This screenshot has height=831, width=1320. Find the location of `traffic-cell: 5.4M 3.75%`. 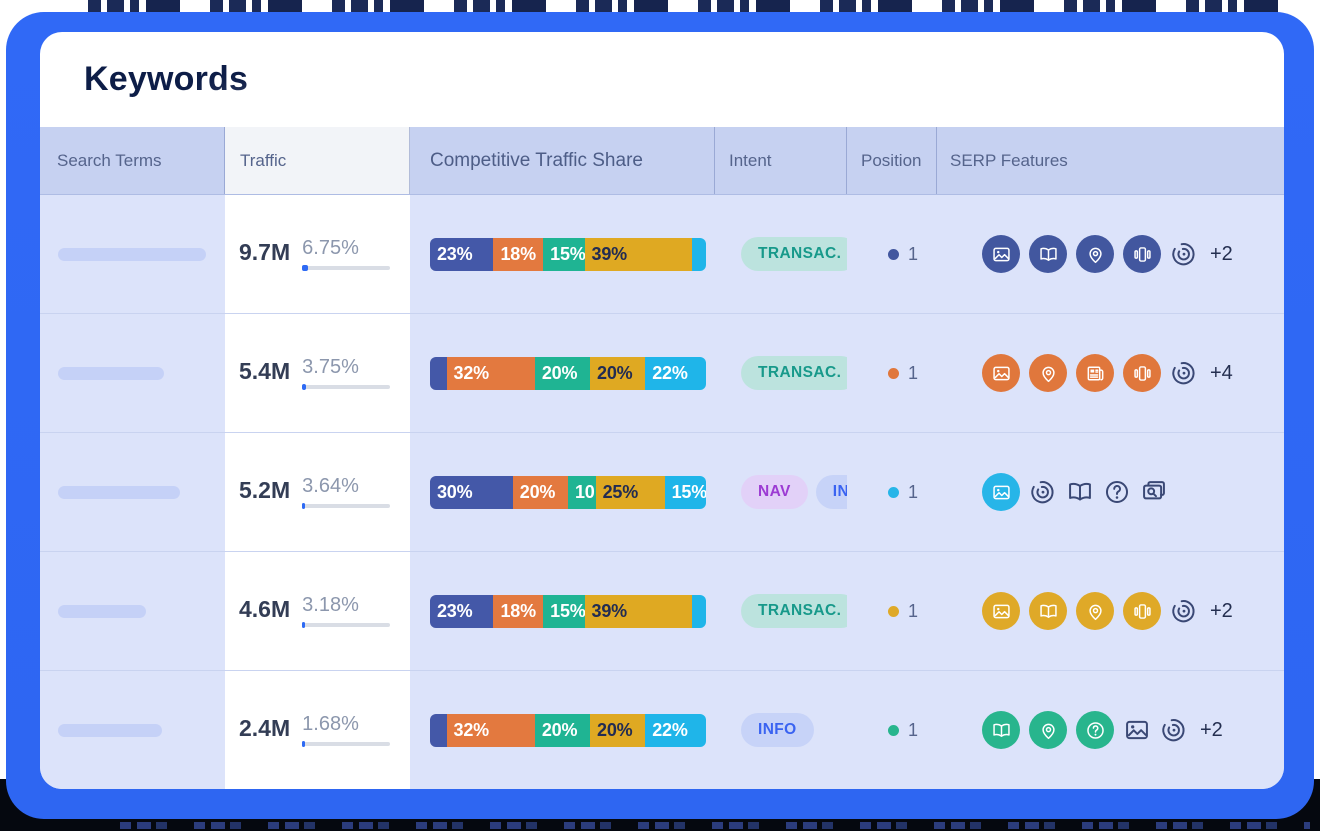

traffic-cell: 5.4M 3.75% is located at coordinates (317, 373).